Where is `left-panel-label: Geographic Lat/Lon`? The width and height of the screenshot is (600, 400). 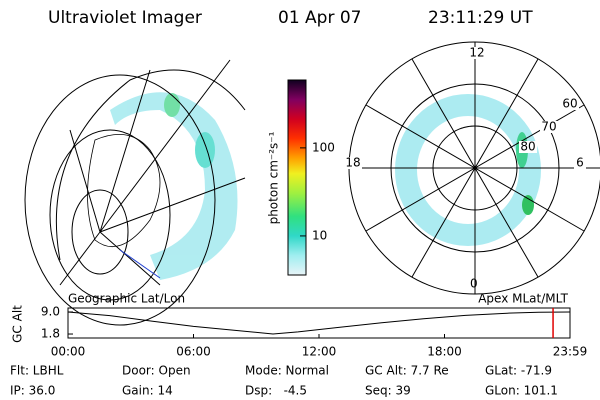
left-panel-label: Geographic Lat/Lon is located at coordinates (126, 299).